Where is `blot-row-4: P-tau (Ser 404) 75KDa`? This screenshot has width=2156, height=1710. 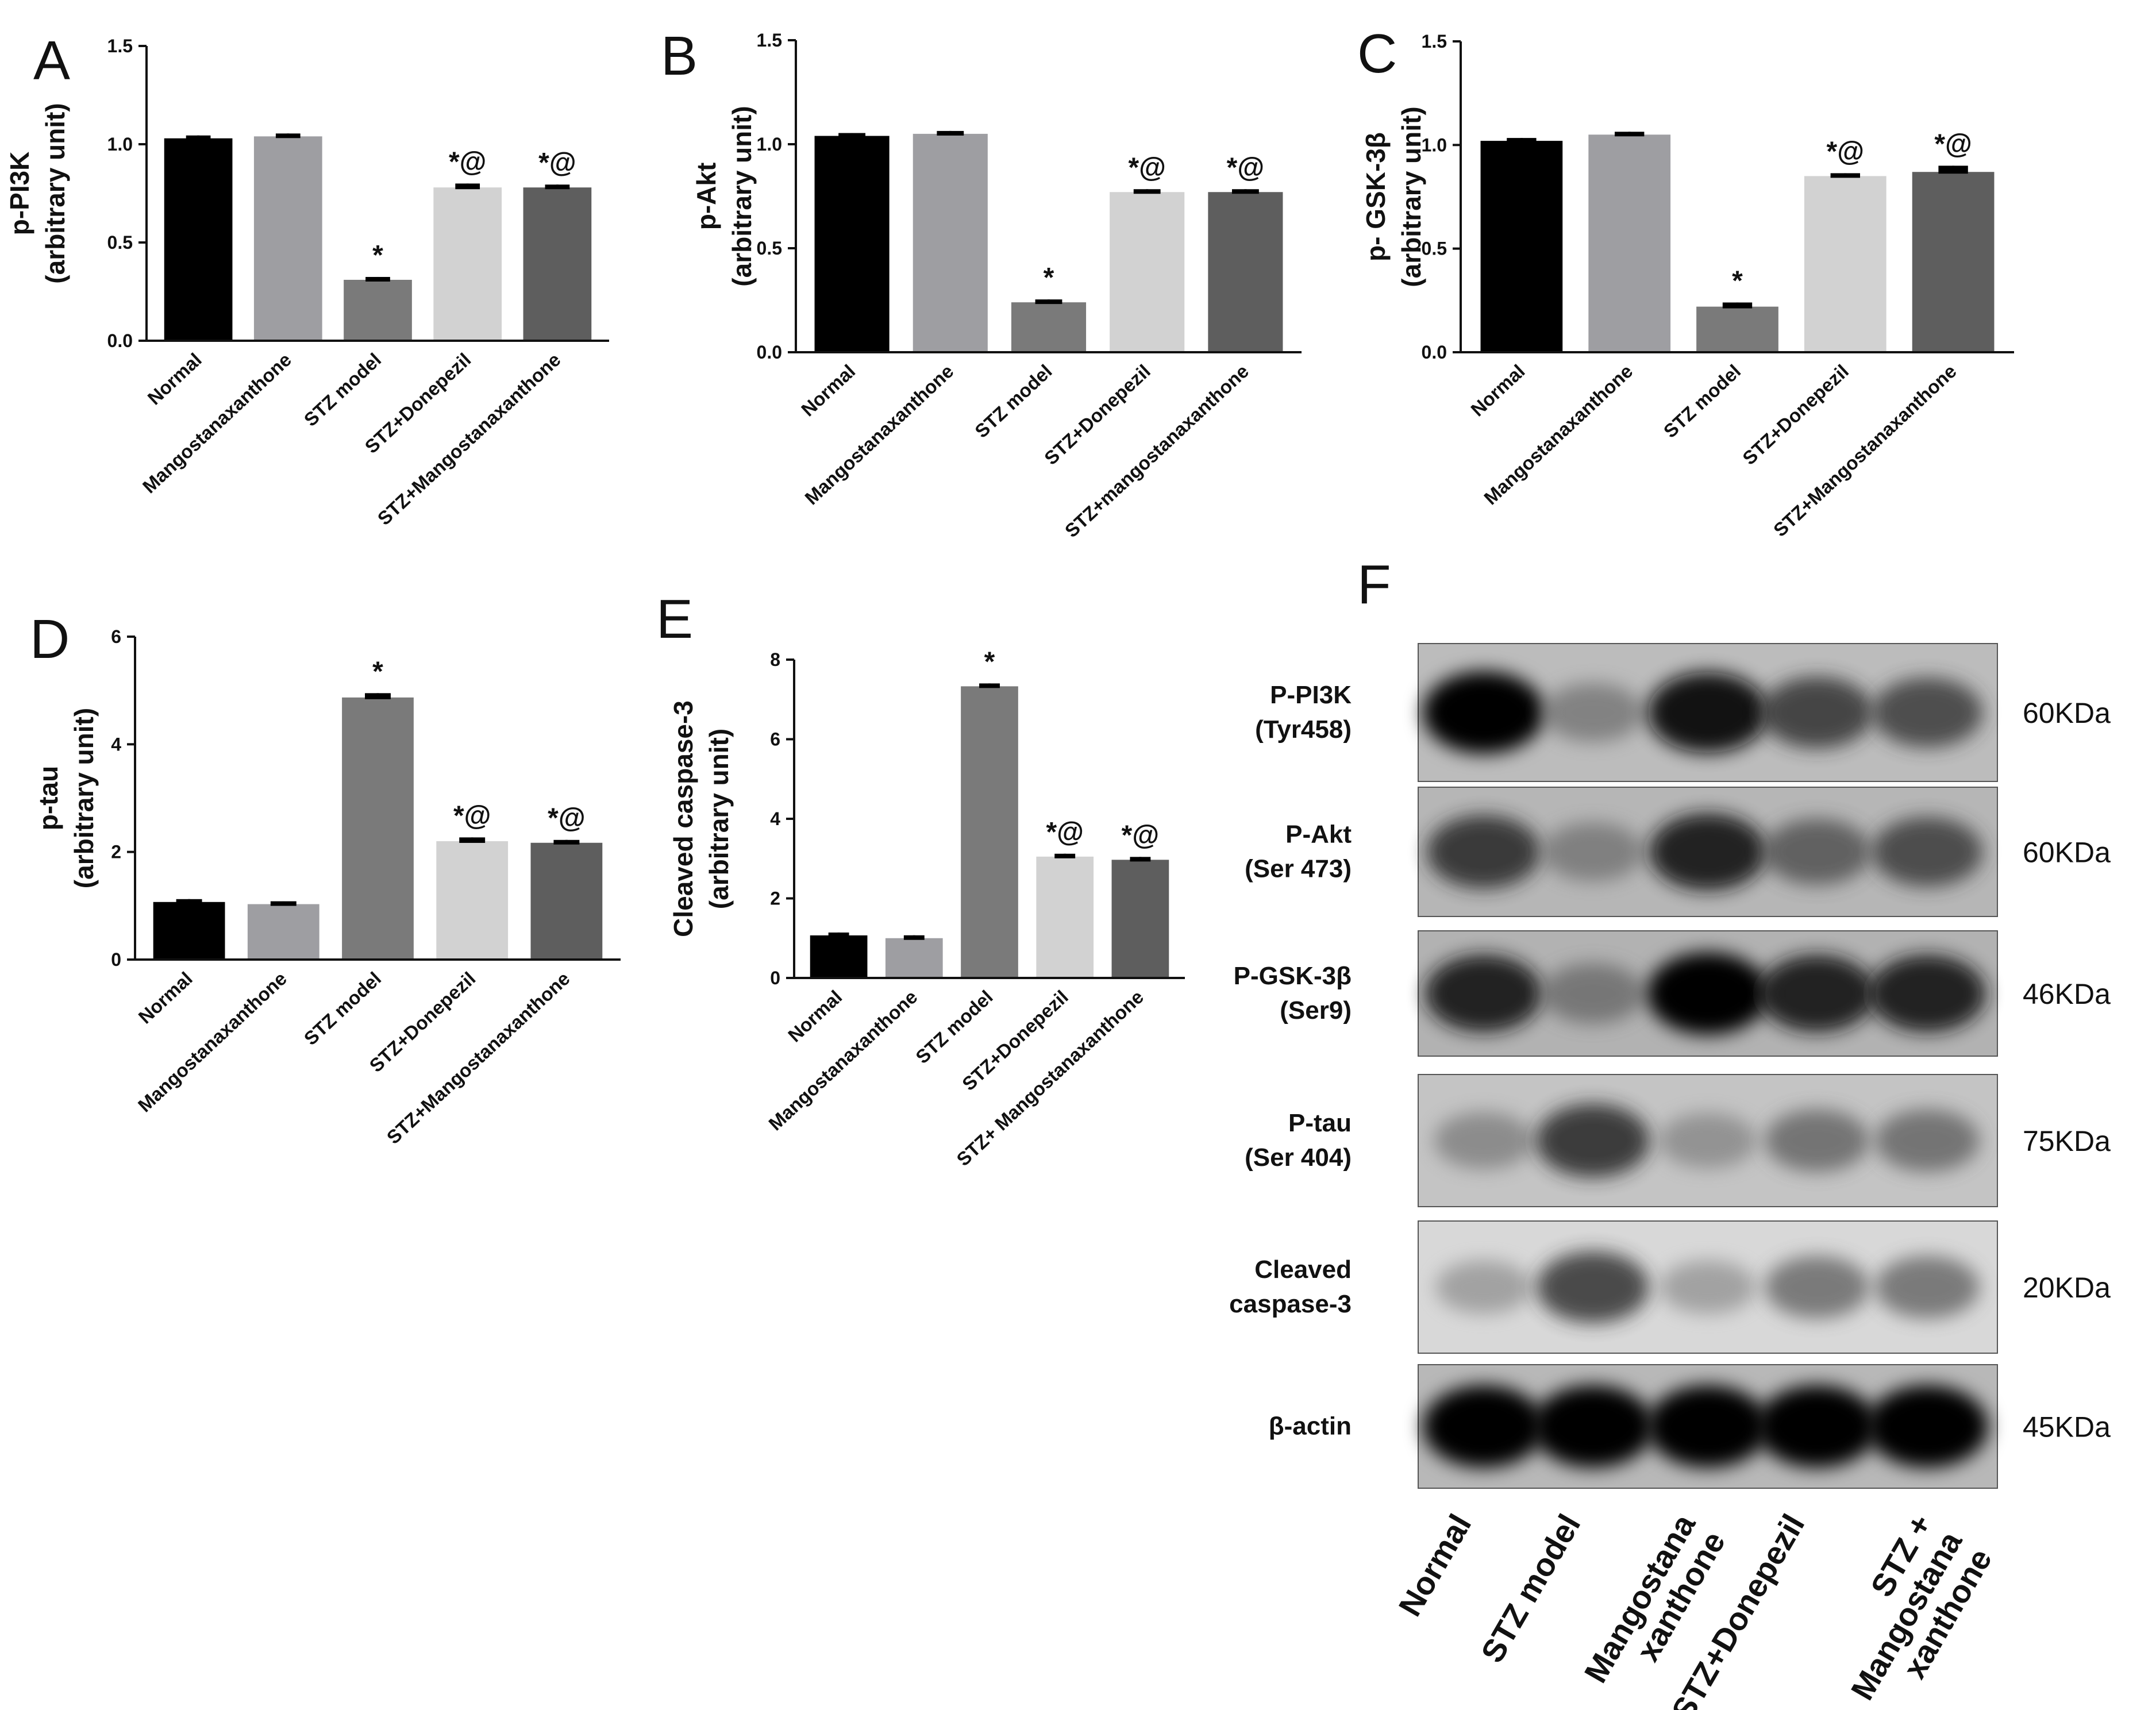 blot-row-4: P-tau (Ser 404) 75KDa is located at coordinates (1678, 1140).